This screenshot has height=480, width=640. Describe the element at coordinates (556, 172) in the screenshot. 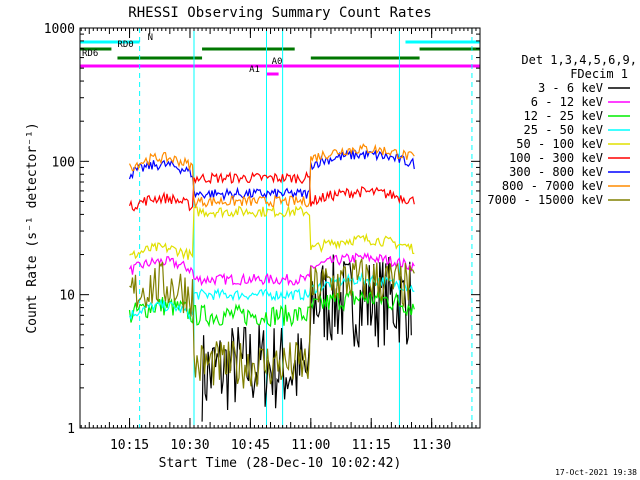

I see `legend-label: 300 - 800 keV` at that location.